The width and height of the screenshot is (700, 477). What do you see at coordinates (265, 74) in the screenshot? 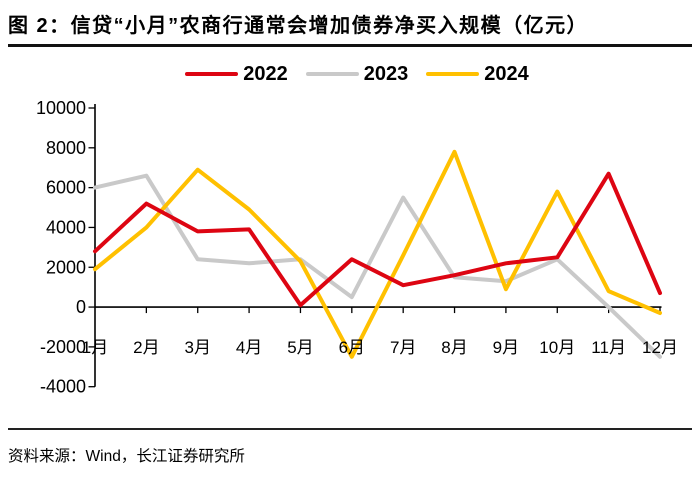
I see `legend-label-2022: 2022` at bounding box center [265, 74].